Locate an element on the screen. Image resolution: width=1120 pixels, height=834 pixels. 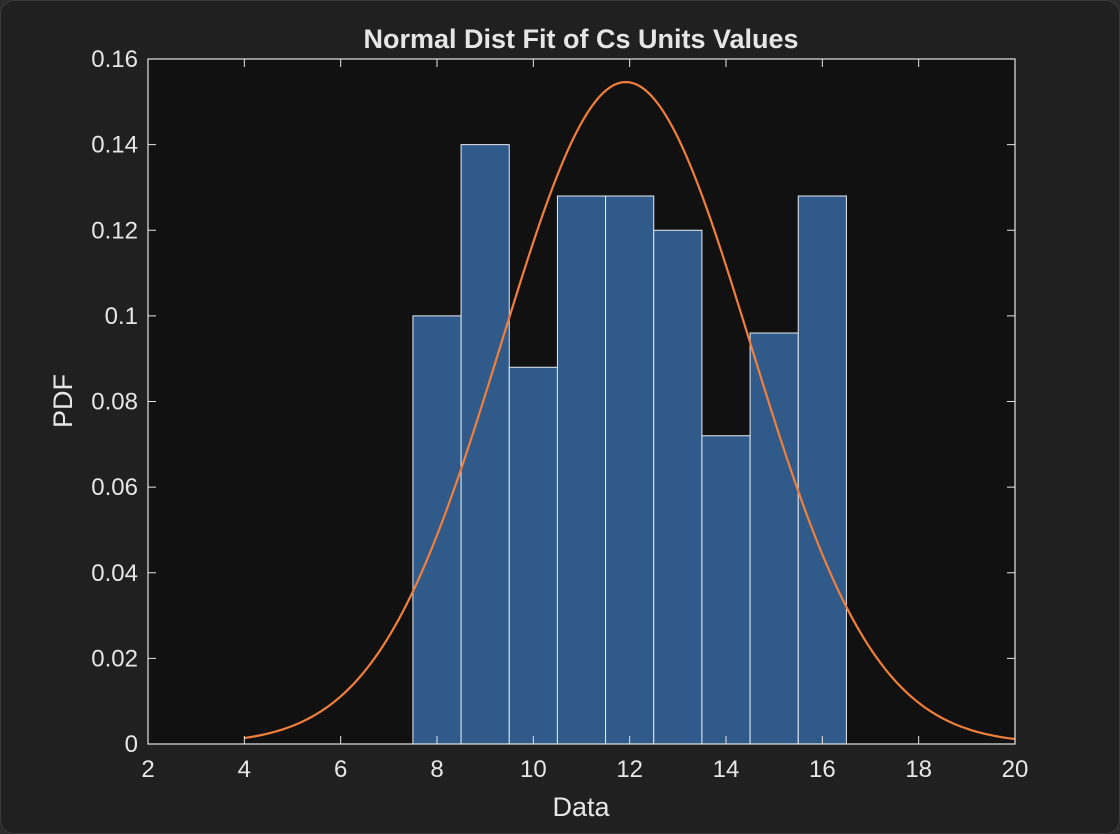
x-tick-label: 10 is located at coordinates (533, 769).